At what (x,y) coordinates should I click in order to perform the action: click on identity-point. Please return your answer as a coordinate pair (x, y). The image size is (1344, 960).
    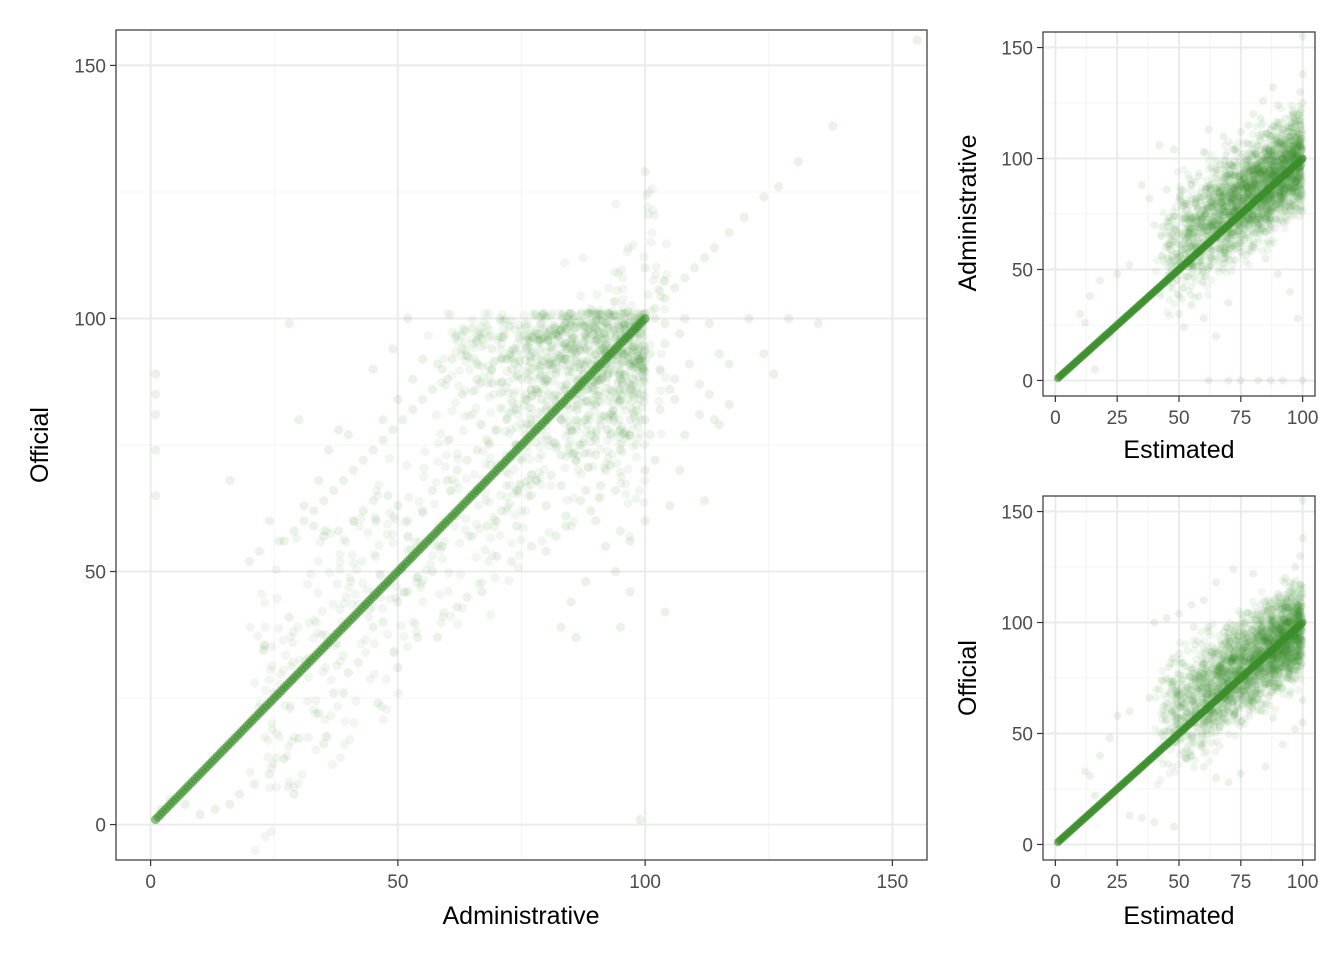
    Looking at the image, I should click on (1302, 158).